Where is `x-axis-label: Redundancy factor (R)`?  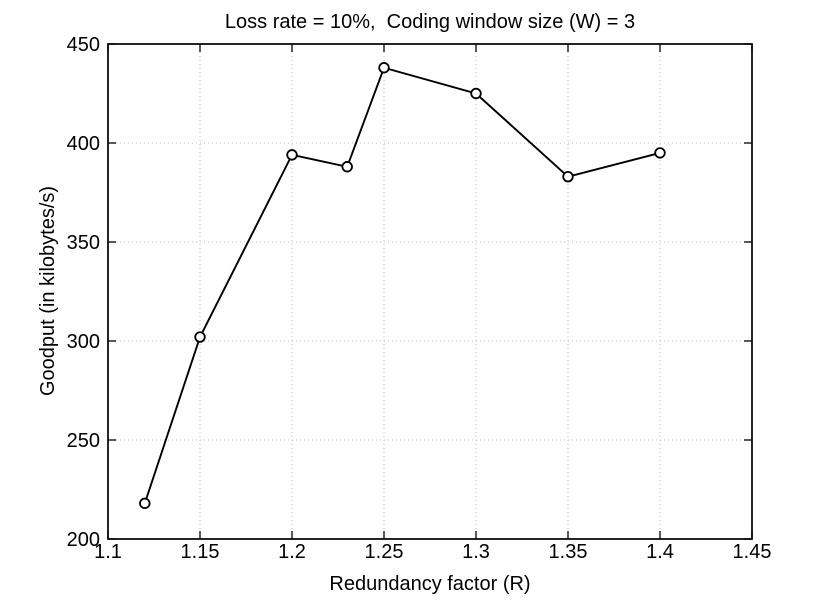
x-axis-label: Redundancy factor (R) is located at coordinates (429, 584).